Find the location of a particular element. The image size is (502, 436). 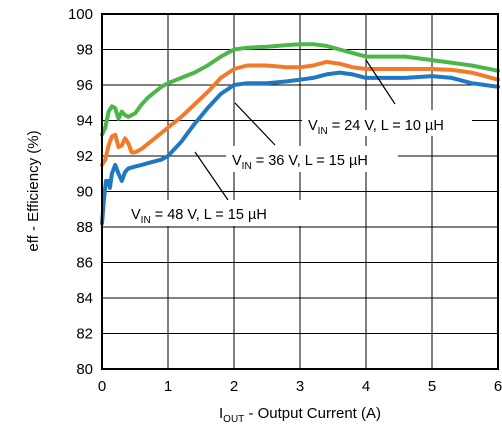

annotation-48v: VIN = 48 V, L = 15 µH is located at coordinates (217, 188).